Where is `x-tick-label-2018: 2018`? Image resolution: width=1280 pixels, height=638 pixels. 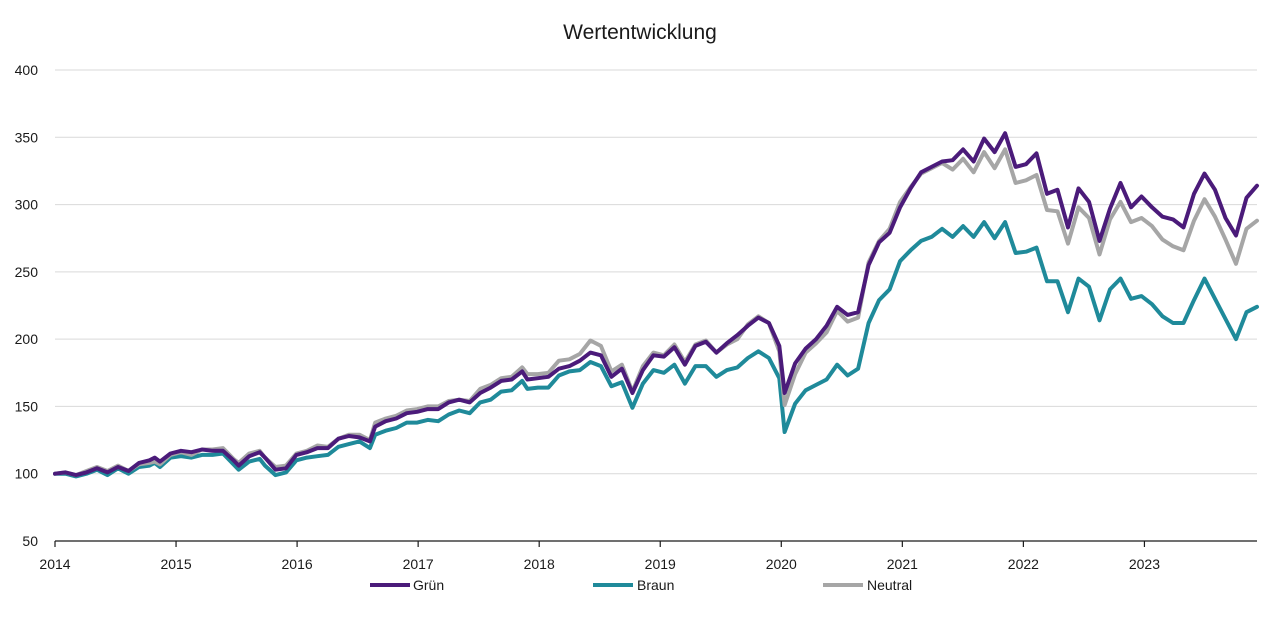 x-tick-label-2018: 2018 is located at coordinates (539, 564).